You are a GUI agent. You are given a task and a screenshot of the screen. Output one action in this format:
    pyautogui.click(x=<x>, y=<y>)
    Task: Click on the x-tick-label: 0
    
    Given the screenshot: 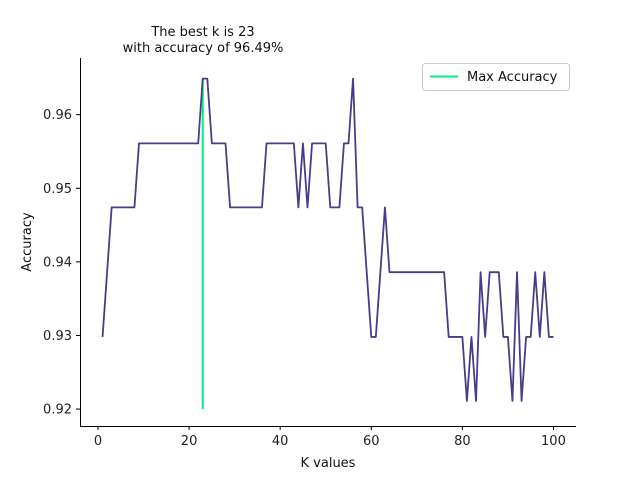 What is the action you would take?
    pyautogui.click(x=98, y=441)
    